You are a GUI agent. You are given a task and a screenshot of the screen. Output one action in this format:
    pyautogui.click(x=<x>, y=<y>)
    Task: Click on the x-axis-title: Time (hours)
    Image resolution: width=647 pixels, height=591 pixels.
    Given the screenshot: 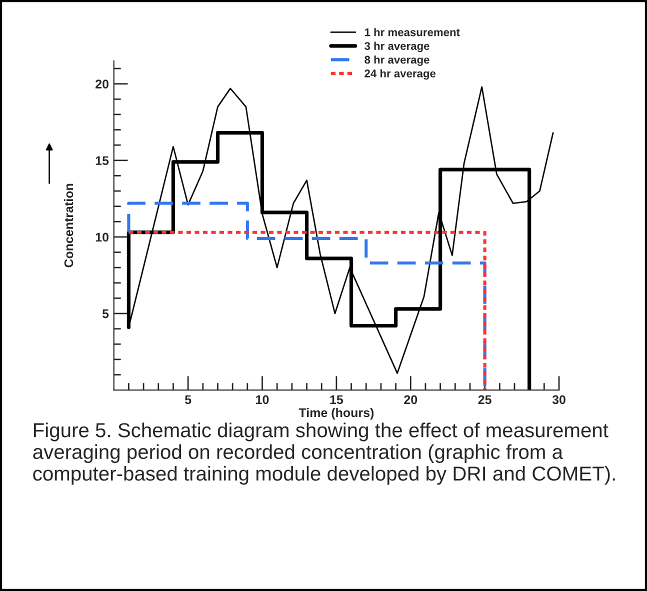 What is the action you would take?
    pyautogui.click(x=336, y=414)
    